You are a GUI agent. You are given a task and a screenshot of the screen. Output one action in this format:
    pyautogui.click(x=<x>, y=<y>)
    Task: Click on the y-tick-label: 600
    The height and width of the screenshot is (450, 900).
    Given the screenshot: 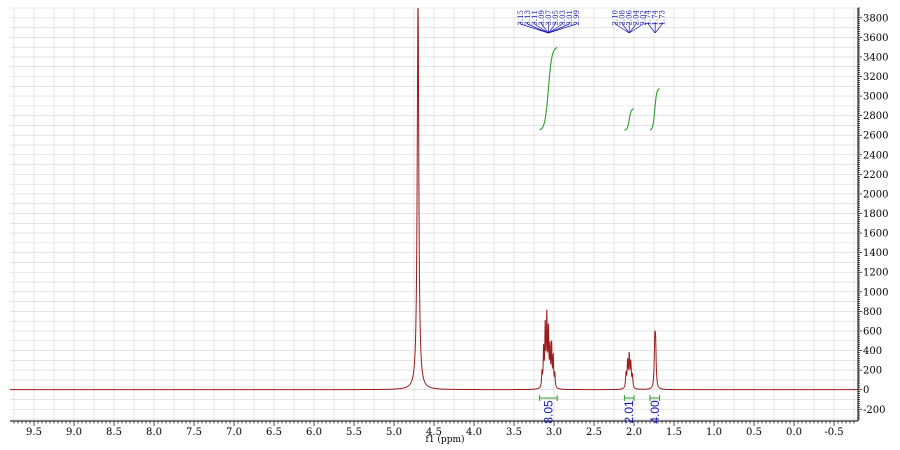 What is the action you would take?
    pyautogui.click(x=872, y=331)
    